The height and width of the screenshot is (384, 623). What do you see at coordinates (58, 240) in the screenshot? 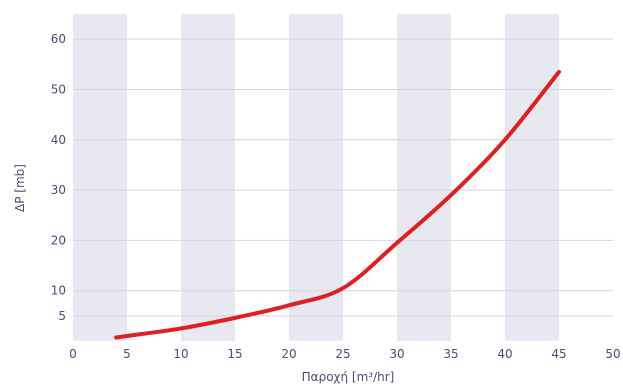
I see `y-tick-label: 20` at bounding box center [58, 240].